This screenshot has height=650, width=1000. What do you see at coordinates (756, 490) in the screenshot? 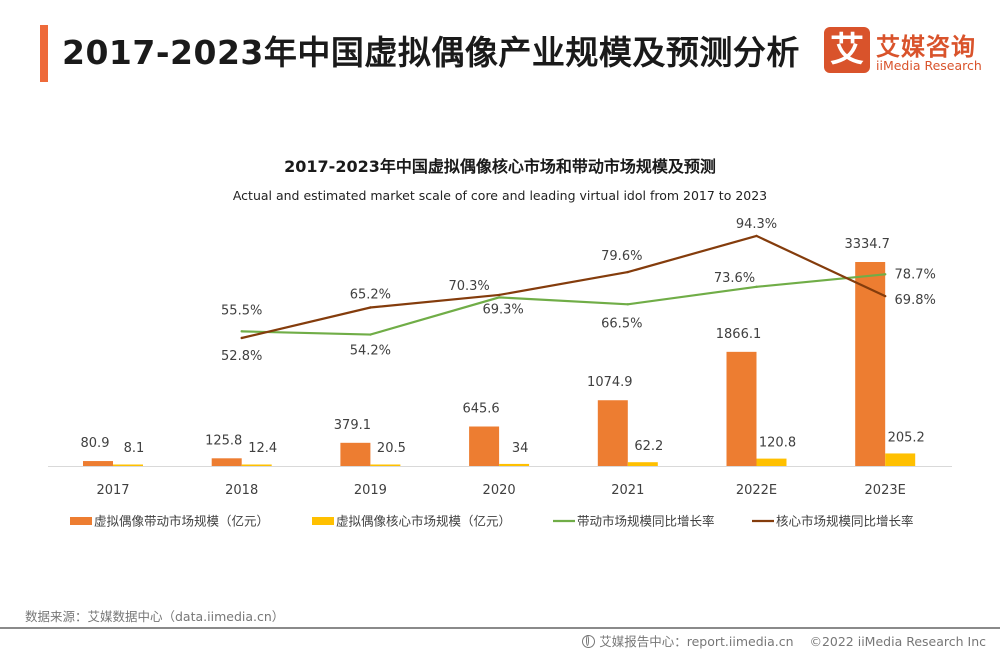
I see `x-tick-2022E: 2022E` at bounding box center [756, 490].